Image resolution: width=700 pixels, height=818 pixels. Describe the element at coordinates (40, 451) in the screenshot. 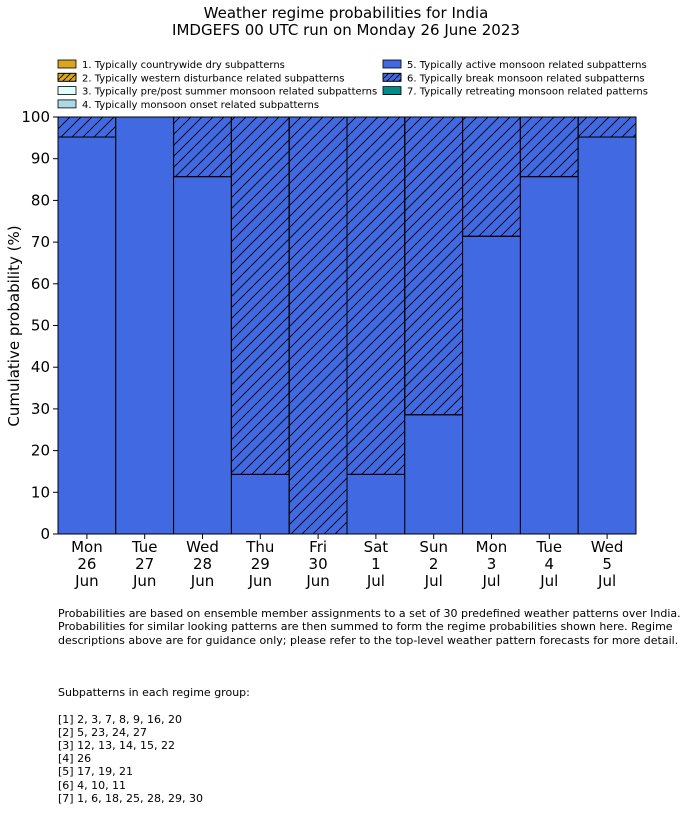

I see `y-tick-label: 20` at that location.